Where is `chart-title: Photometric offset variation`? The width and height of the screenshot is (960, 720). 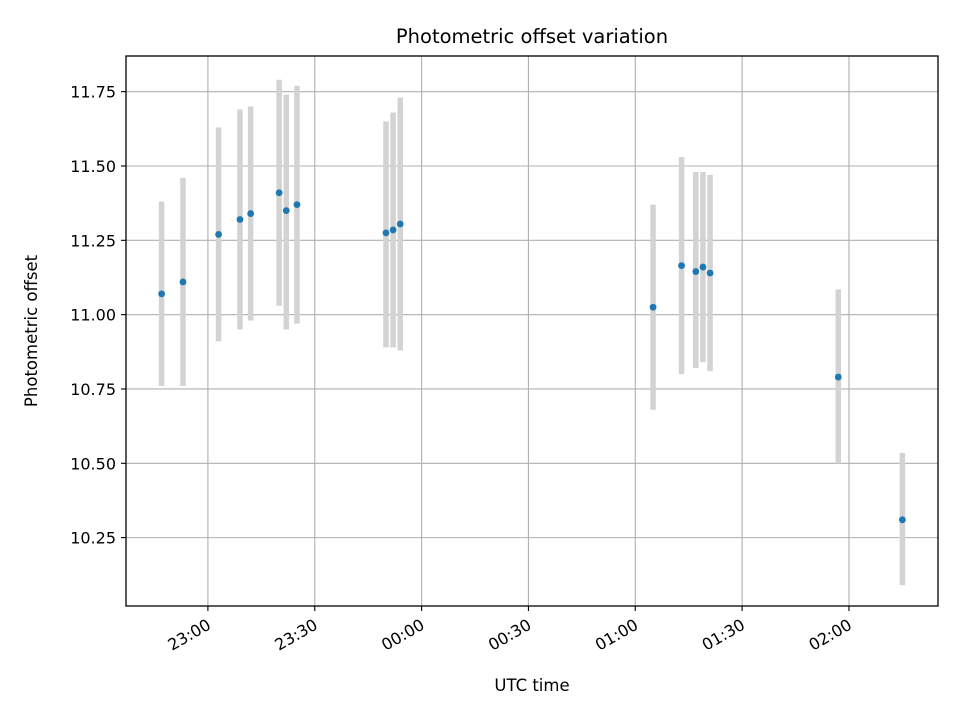 chart-title: Photometric offset variation is located at coordinates (532, 36).